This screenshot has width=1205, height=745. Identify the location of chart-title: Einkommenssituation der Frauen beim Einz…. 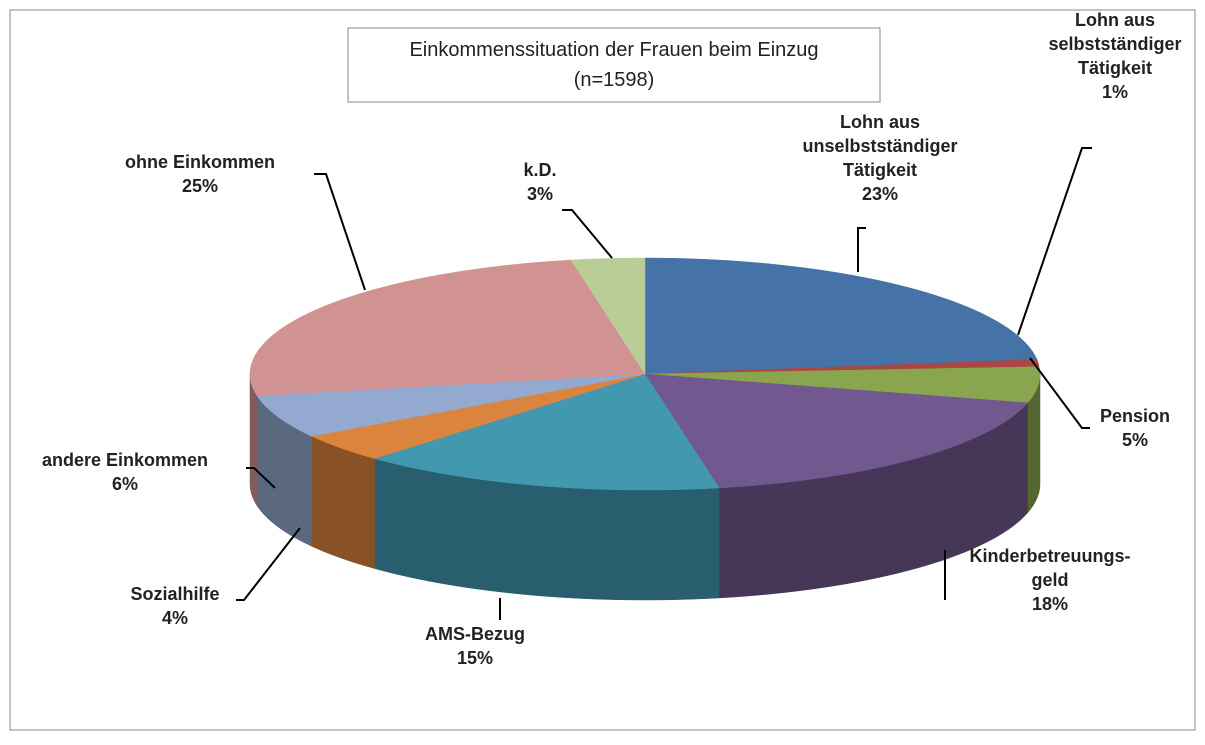
(613, 50).